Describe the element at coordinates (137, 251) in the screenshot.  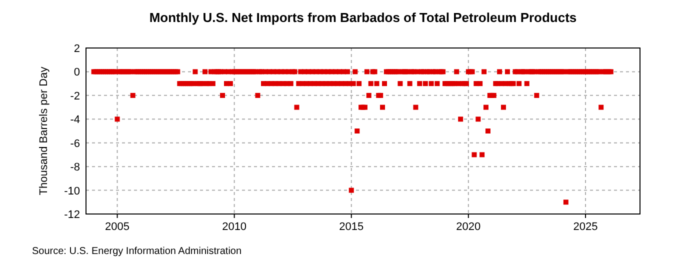
I see `source-note: Source: U.S. Energy Information Administration` at that location.